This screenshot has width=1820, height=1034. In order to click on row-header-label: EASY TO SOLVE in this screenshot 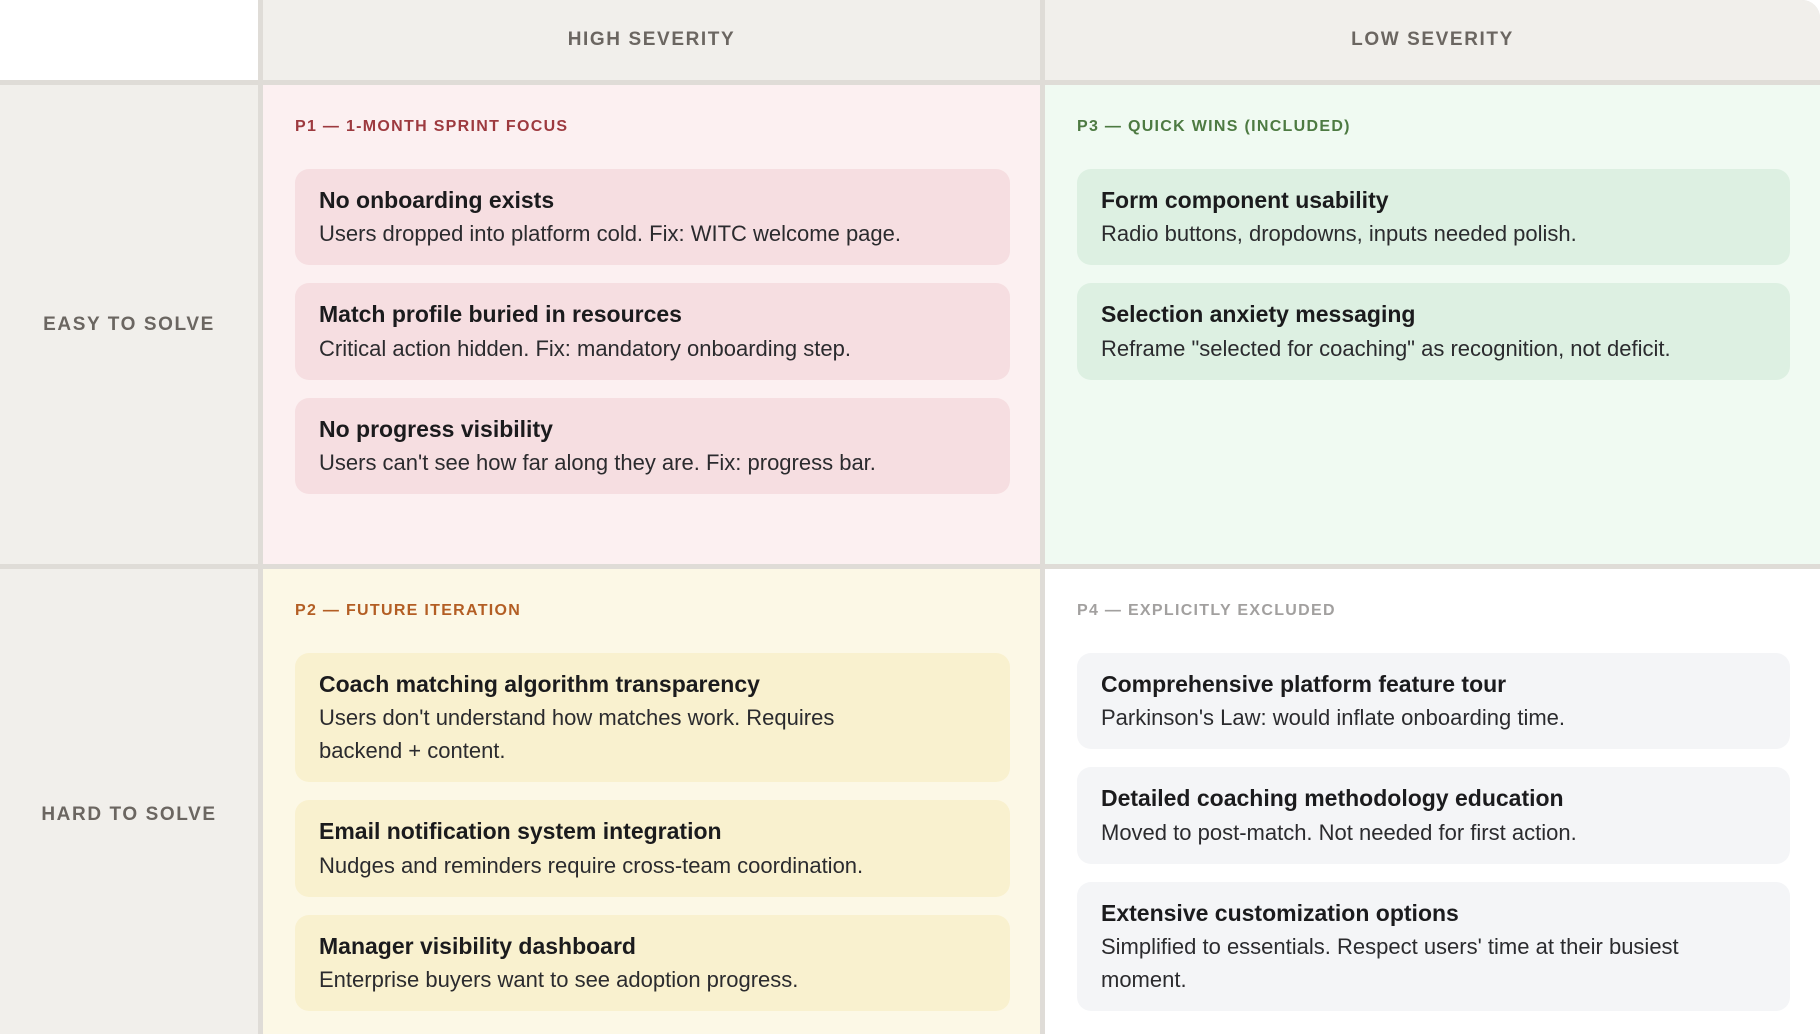, I will do `click(129, 324)`.